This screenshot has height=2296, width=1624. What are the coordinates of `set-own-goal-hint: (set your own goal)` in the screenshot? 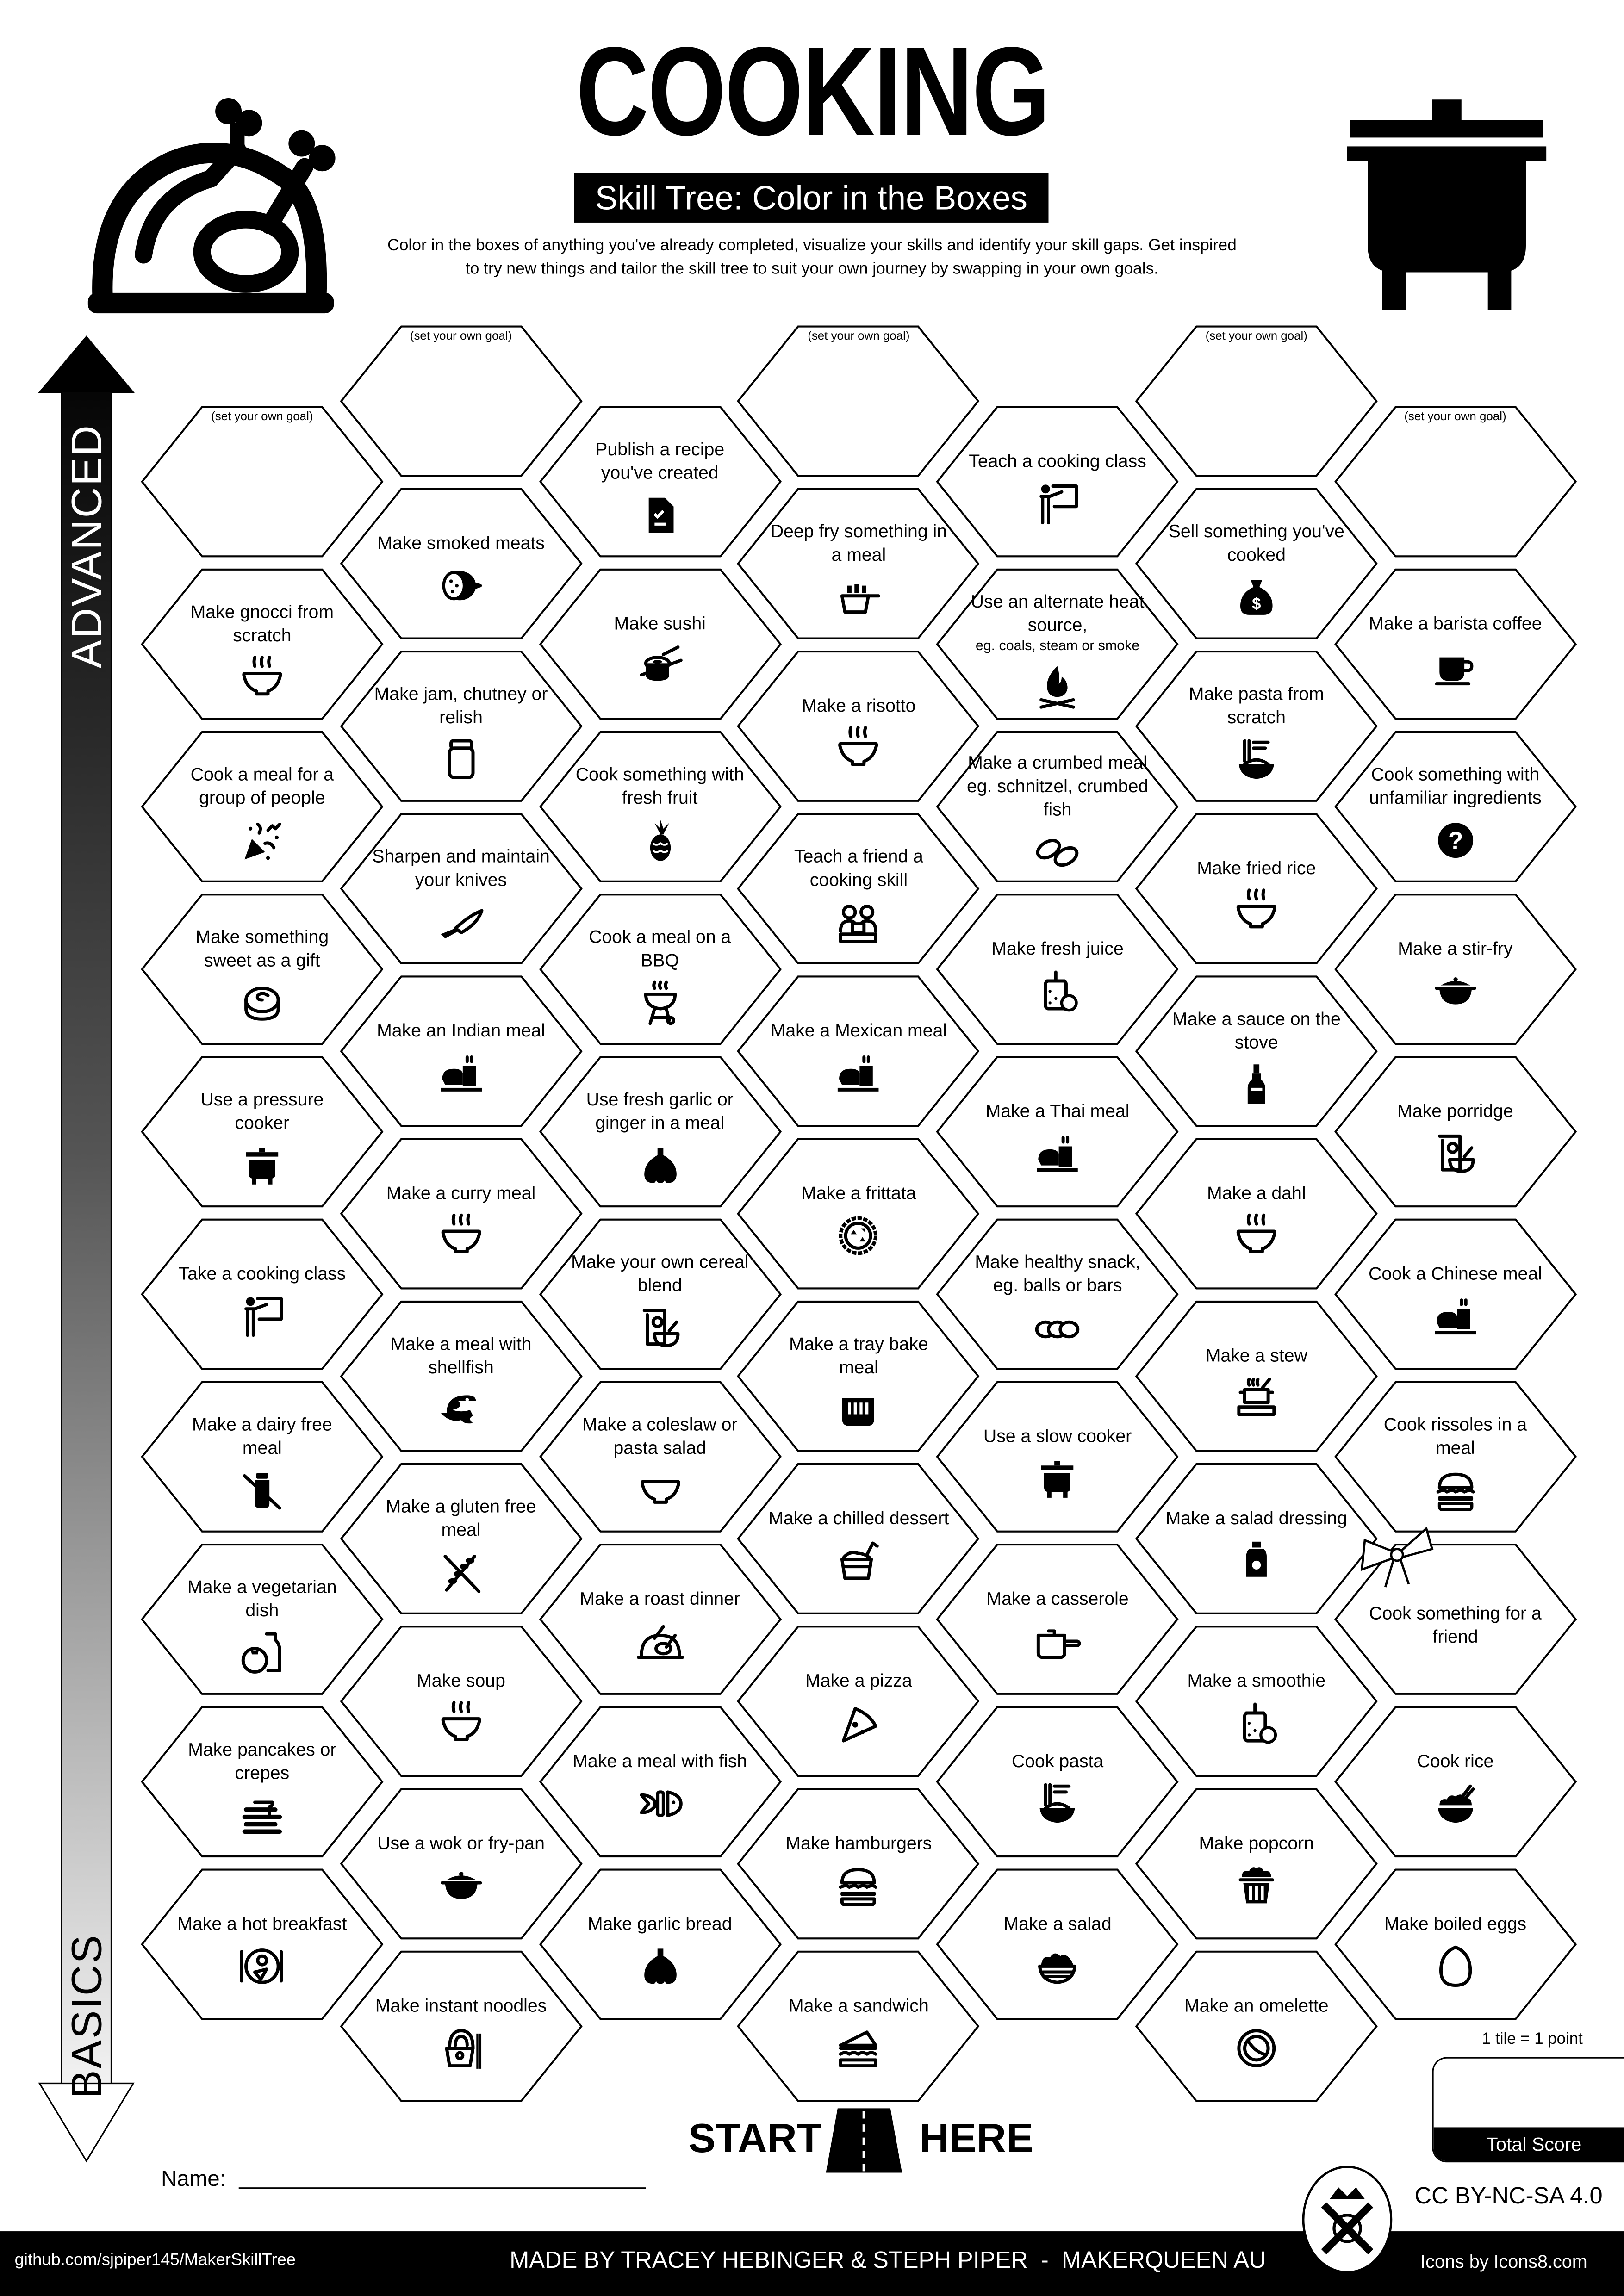 It's located at (859, 336).